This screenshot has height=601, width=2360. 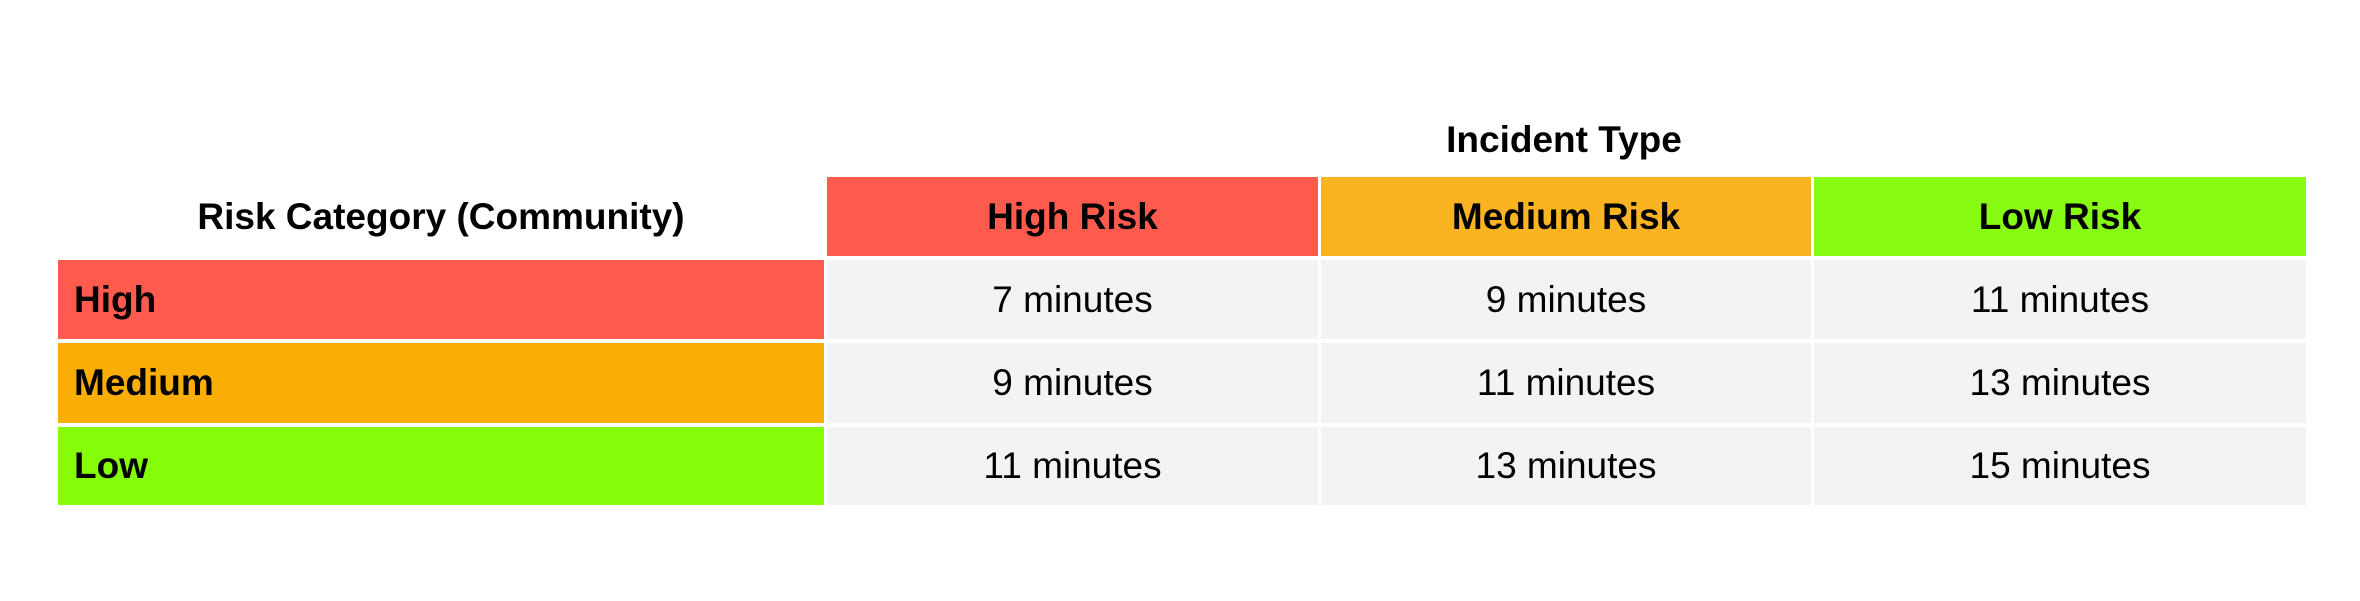 What do you see at coordinates (1566, 216) in the screenshot?
I see `column-header-medium-risk: Medium Risk` at bounding box center [1566, 216].